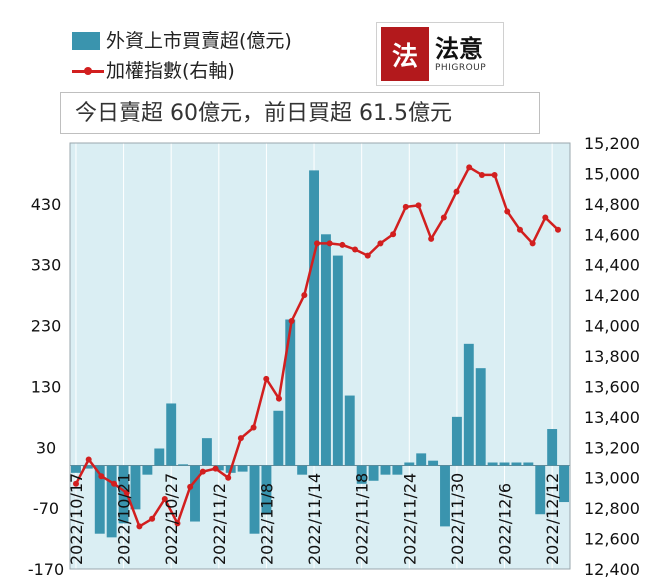 This screenshot has width=650, height=588. I want to click on logo-english: PHIGROUP, so click(461, 68).